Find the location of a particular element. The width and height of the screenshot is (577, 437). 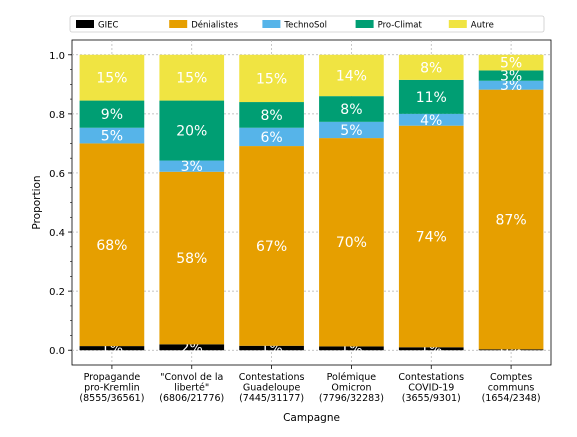

x-tick-label: (7796/32283) is located at coordinates (351, 398).